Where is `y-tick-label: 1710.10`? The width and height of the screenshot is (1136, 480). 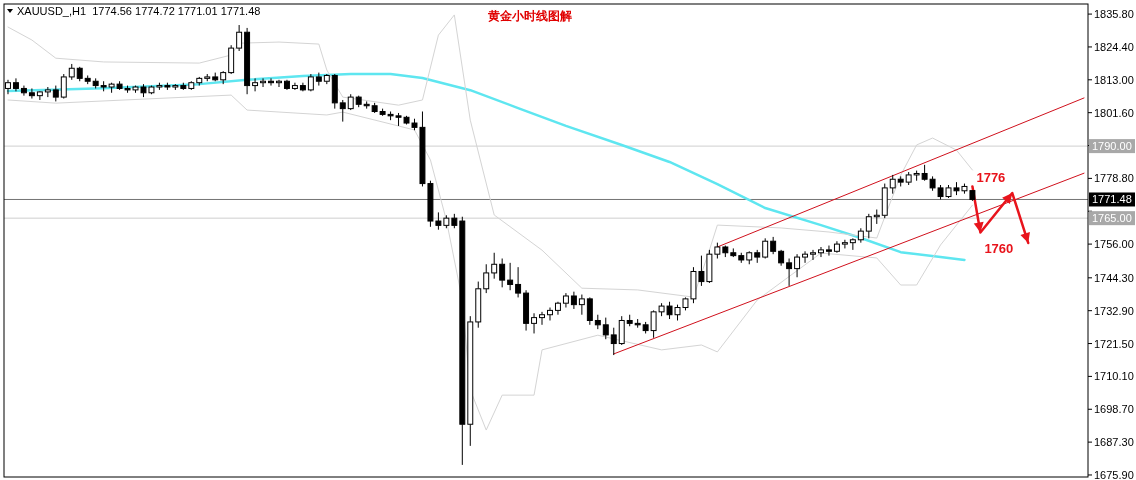
y-tick-label: 1710.10 is located at coordinates (1114, 376).